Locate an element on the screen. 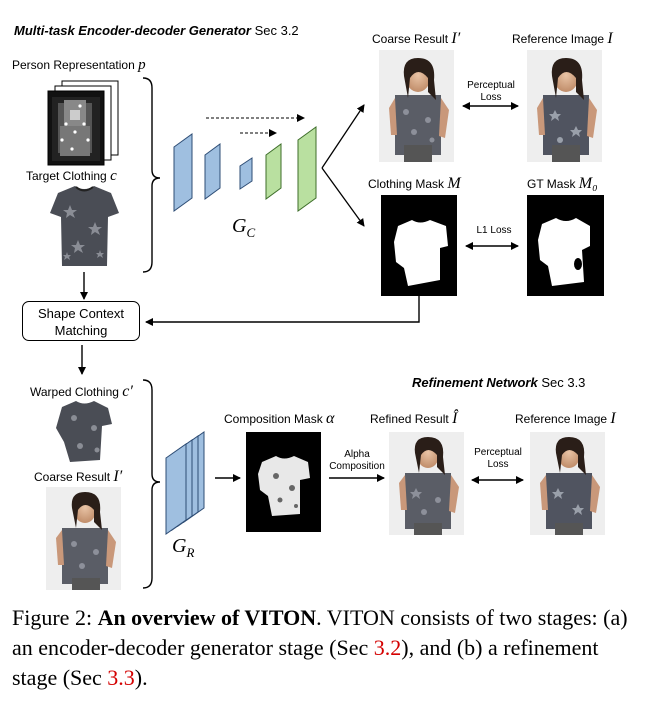 This screenshot has height=709, width=646. target-clothing-label: Target Clothing c is located at coordinates (71, 176).